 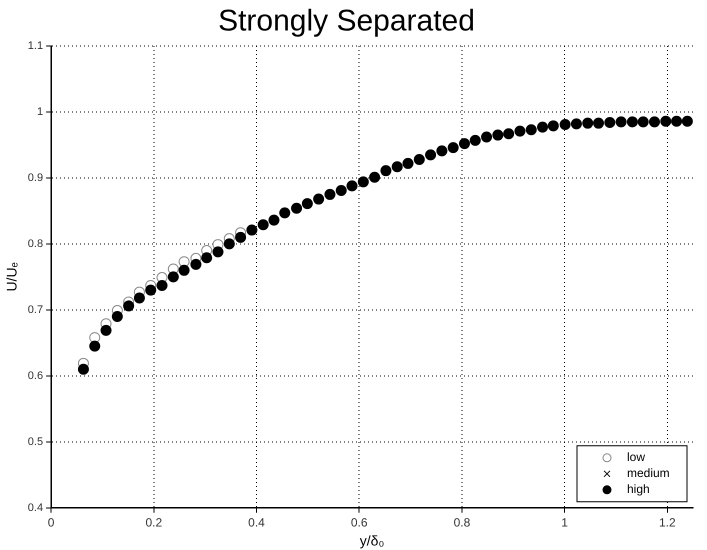 I want to click on legend-label: medium, so click(x=648, y=473).